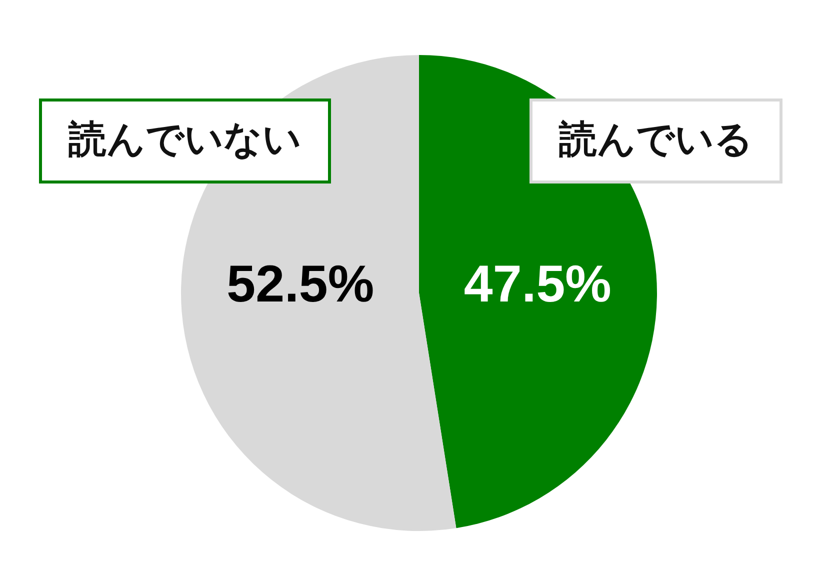 The image size is (820, 580). I want to click on slice-label: 読んでいない, so click(185, 138).